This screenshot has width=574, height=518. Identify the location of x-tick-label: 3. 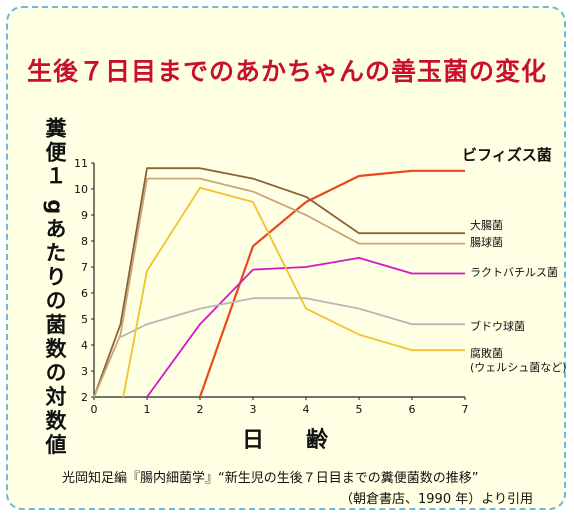
(253, 409).